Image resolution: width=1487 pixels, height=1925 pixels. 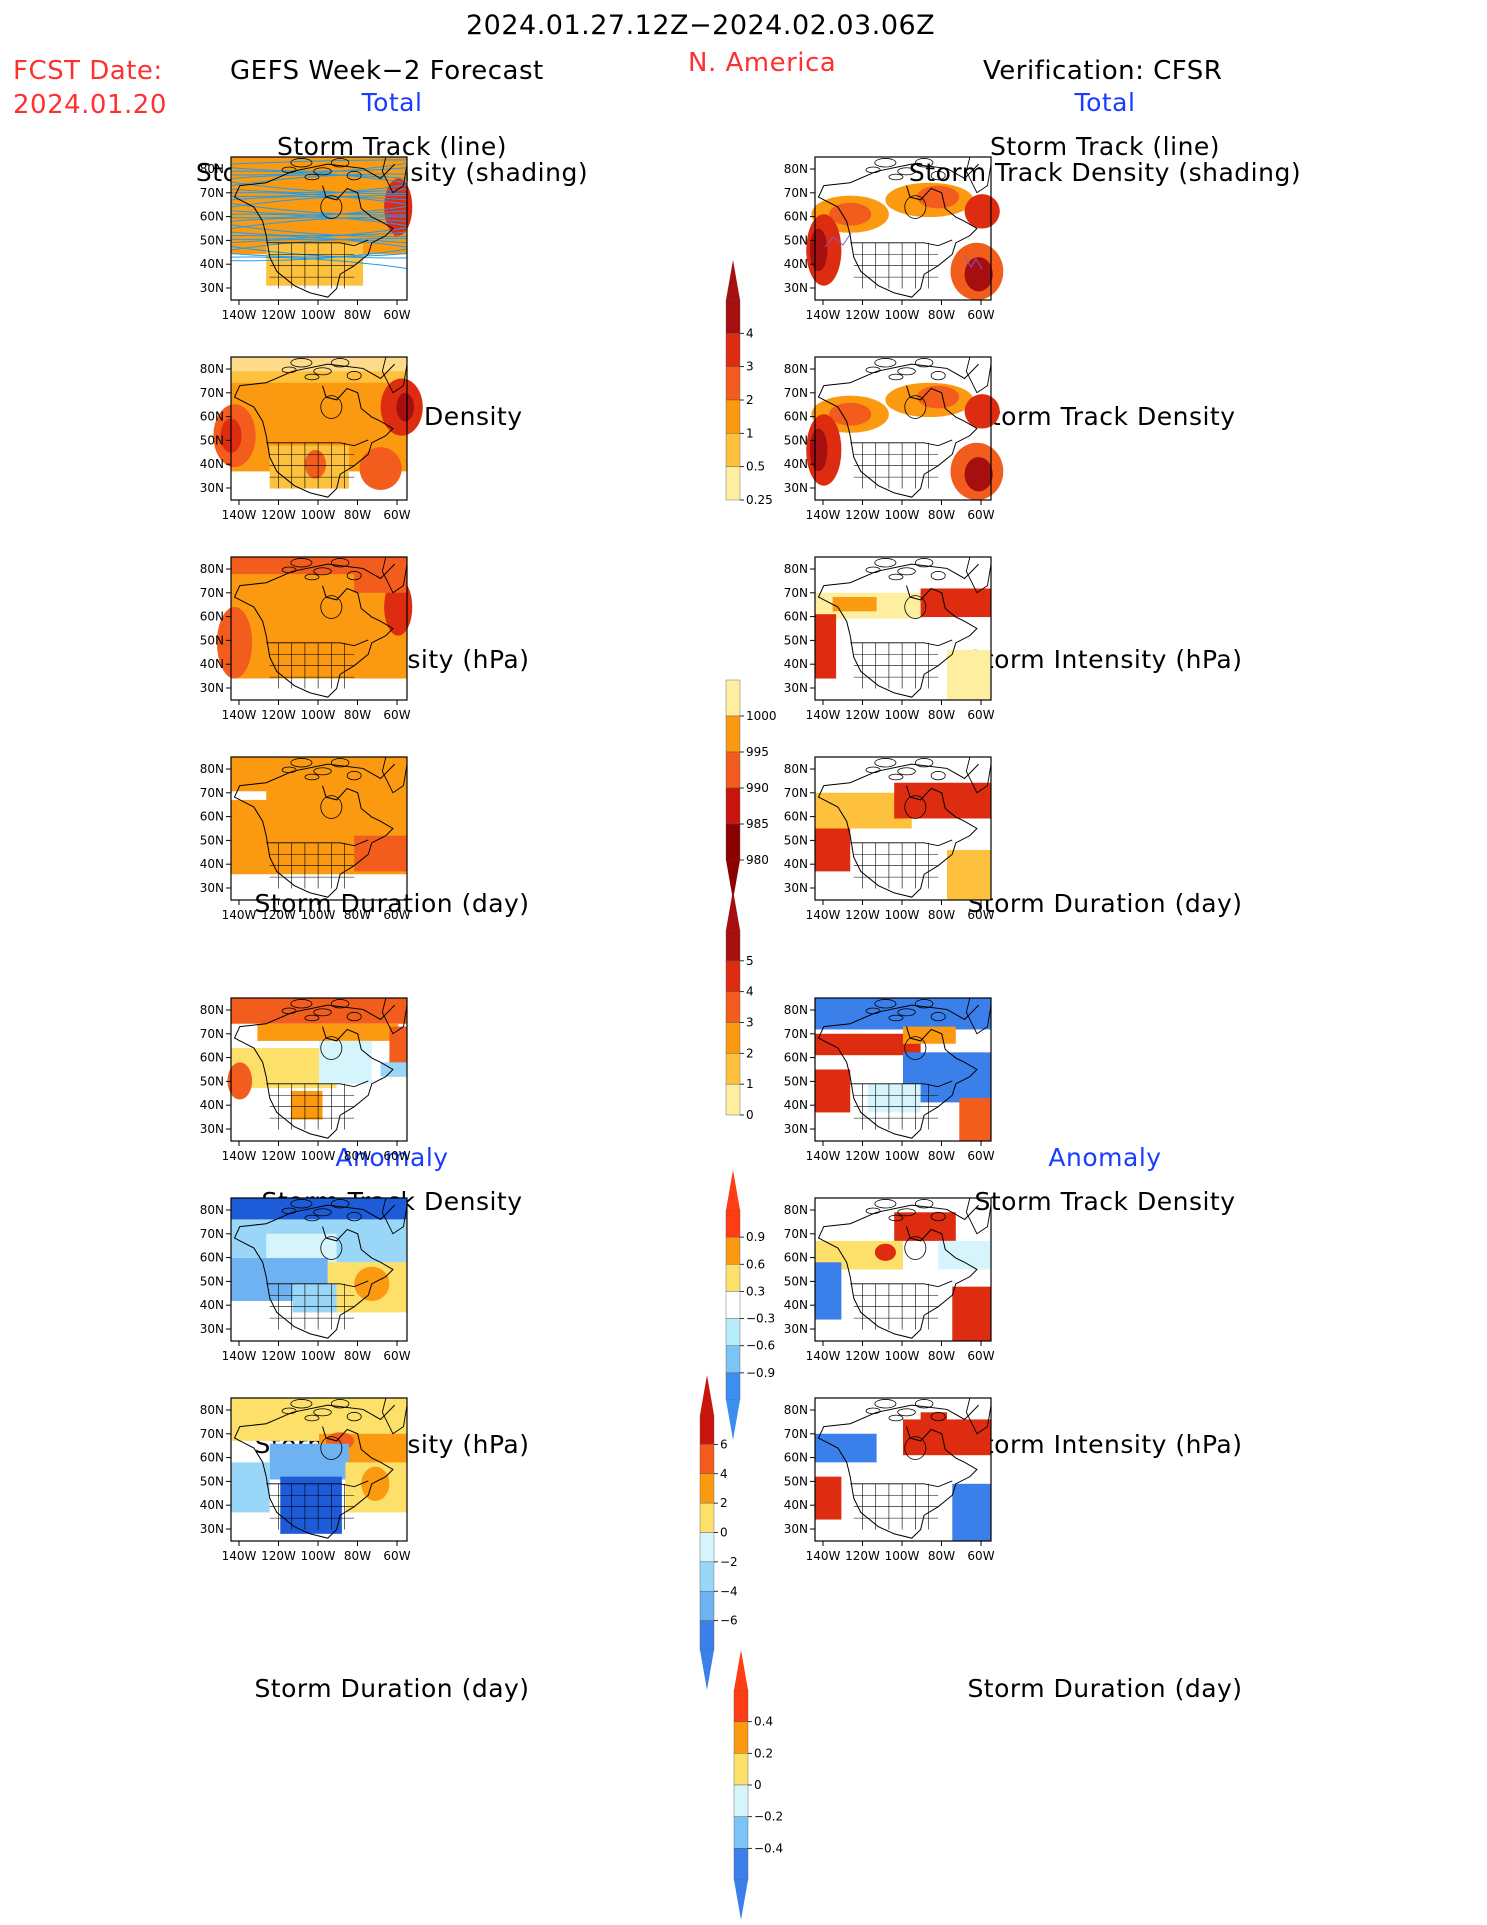 What do you see at coordinates (757, 860) in the screenshot?
I see `colorbar-label: 980` at bounding box center [757, 860].